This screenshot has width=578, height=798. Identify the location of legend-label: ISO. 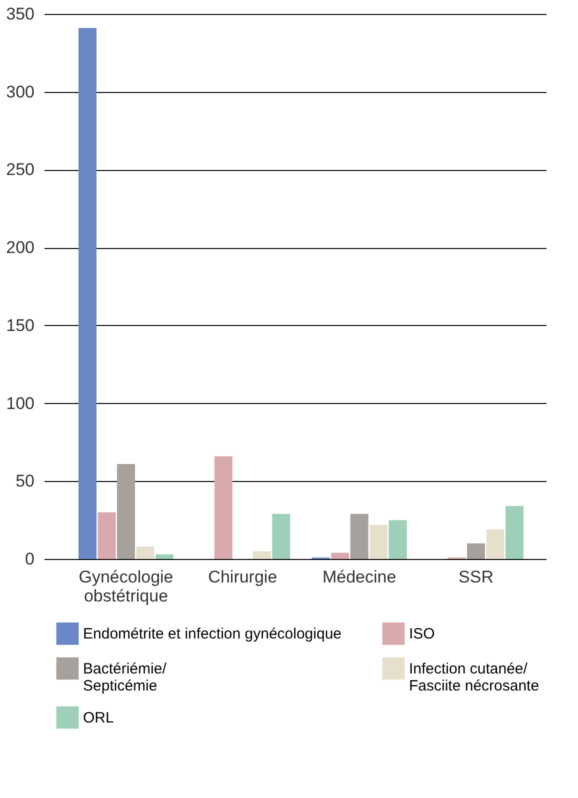
(422, 634).